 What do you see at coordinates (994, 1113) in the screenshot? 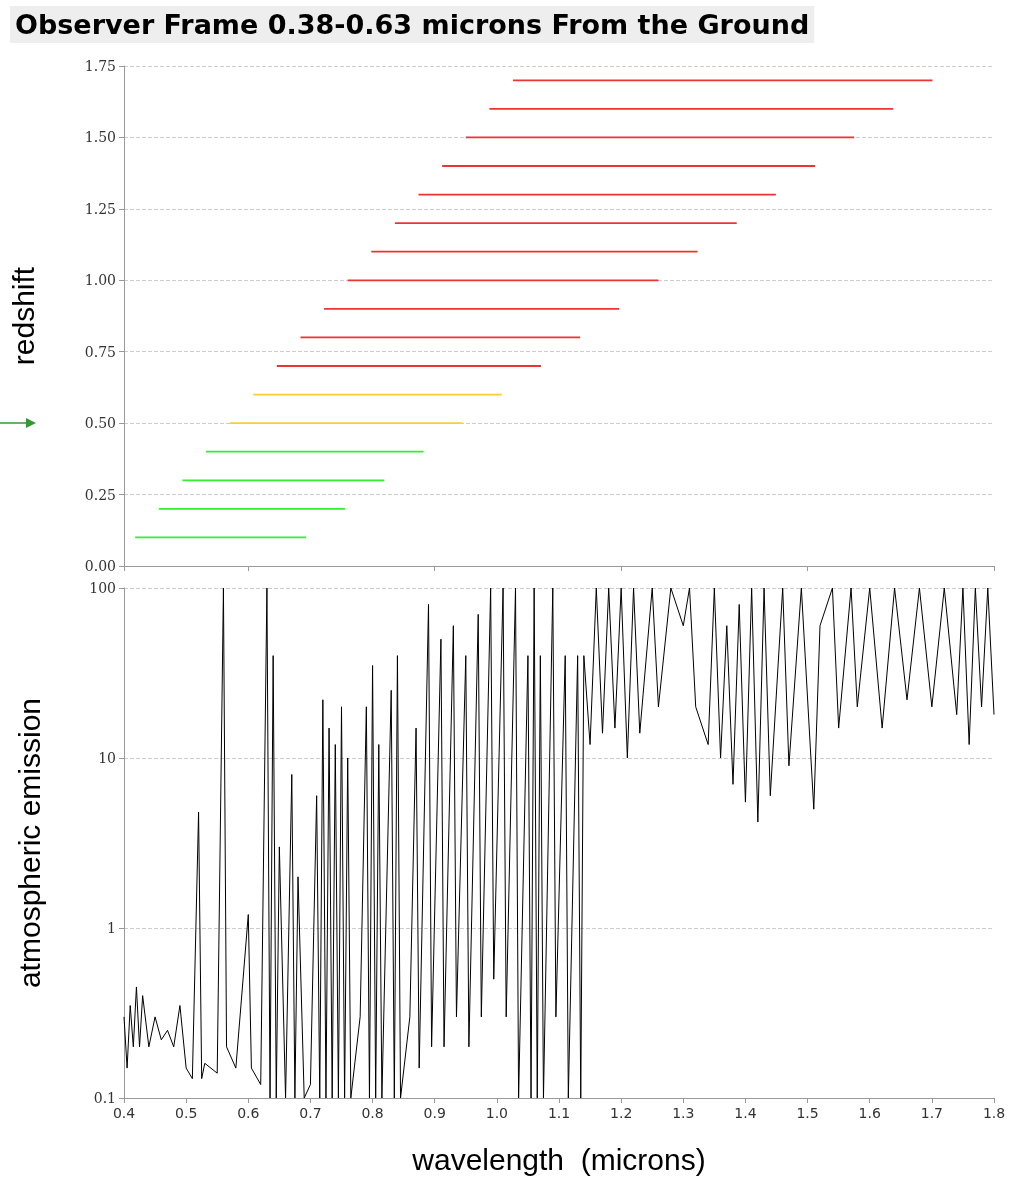
I see `x-tick-label: 1.8` at bounding box center [994, 1113].